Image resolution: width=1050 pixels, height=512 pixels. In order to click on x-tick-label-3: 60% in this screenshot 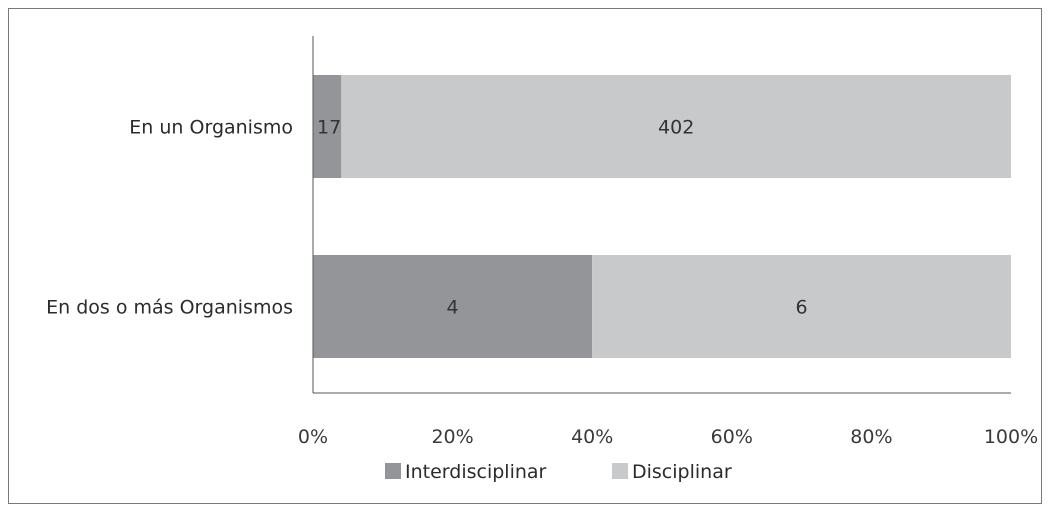, I will do `click(732, 437)`.